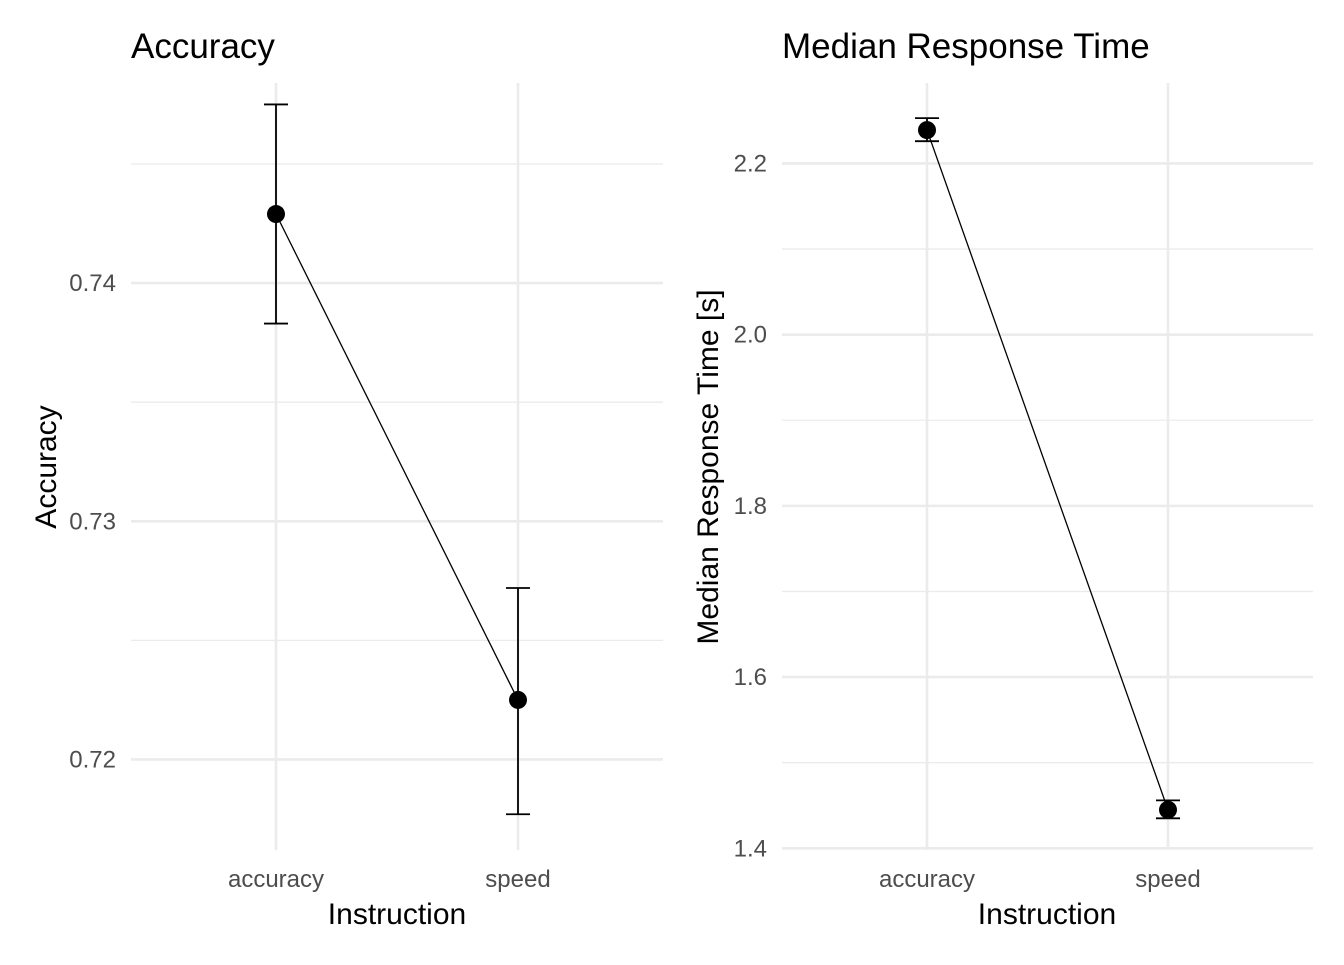 This screenshot has height=965, width=1344. What do you see at coordinates (92, 283) in the screenshot?
I see `accuracy-y-tick-label: 0.74` at bounding box center [92, 283].